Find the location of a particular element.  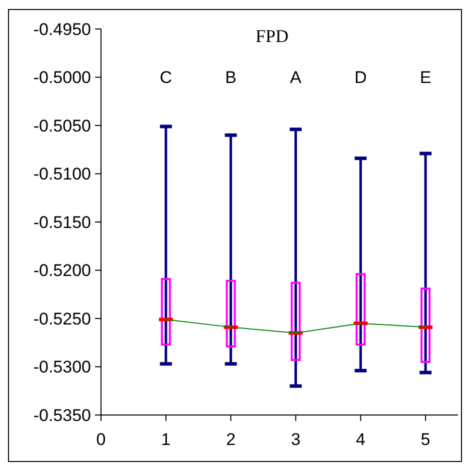

y-tick-label: -0.5300 is located at coordinates (62, 367).